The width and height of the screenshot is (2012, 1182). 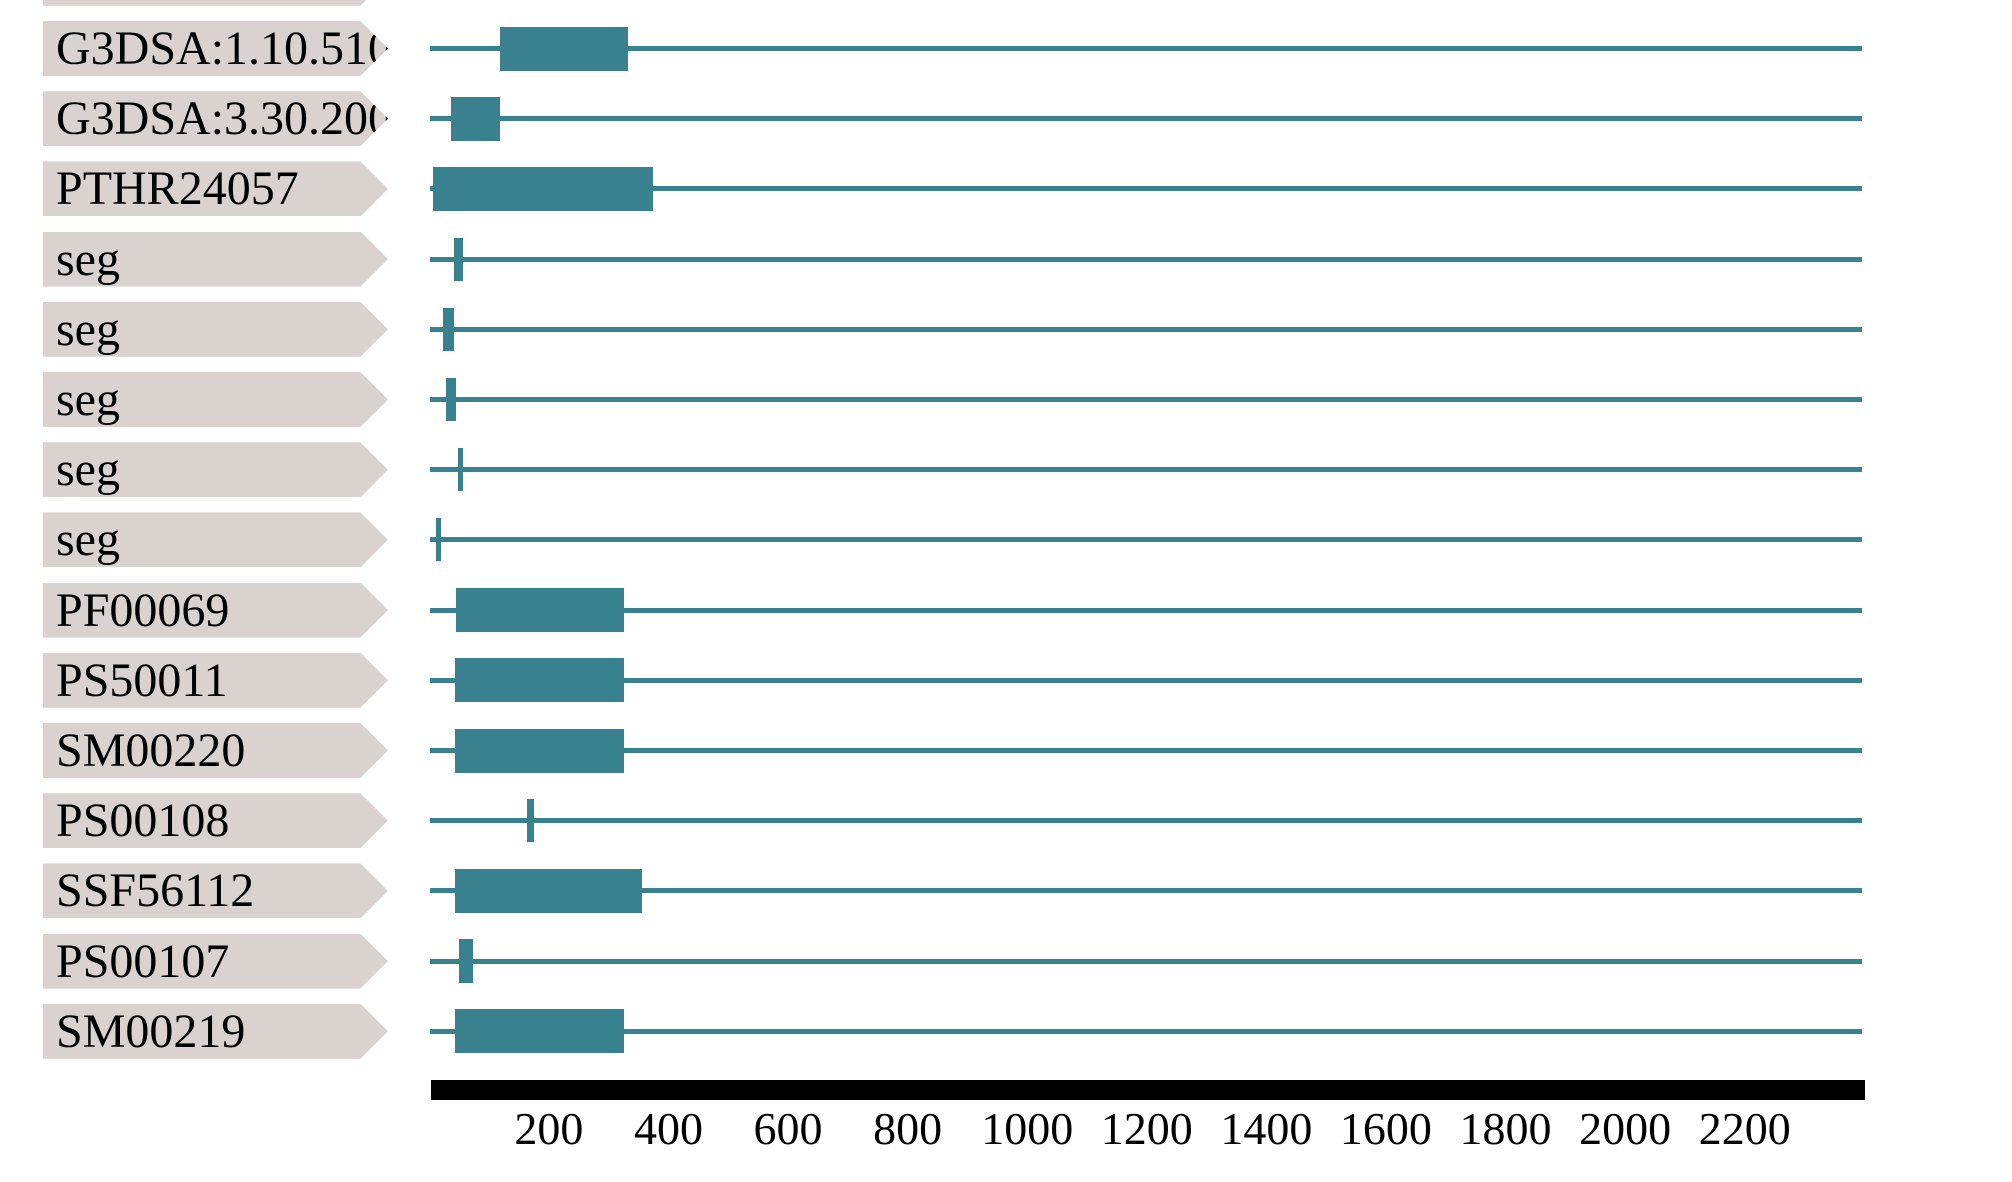 What do you see at coordinates (143, 610) in the screenshot?
I see `track-label-text: PF00069` at bounding box center [143, 610].